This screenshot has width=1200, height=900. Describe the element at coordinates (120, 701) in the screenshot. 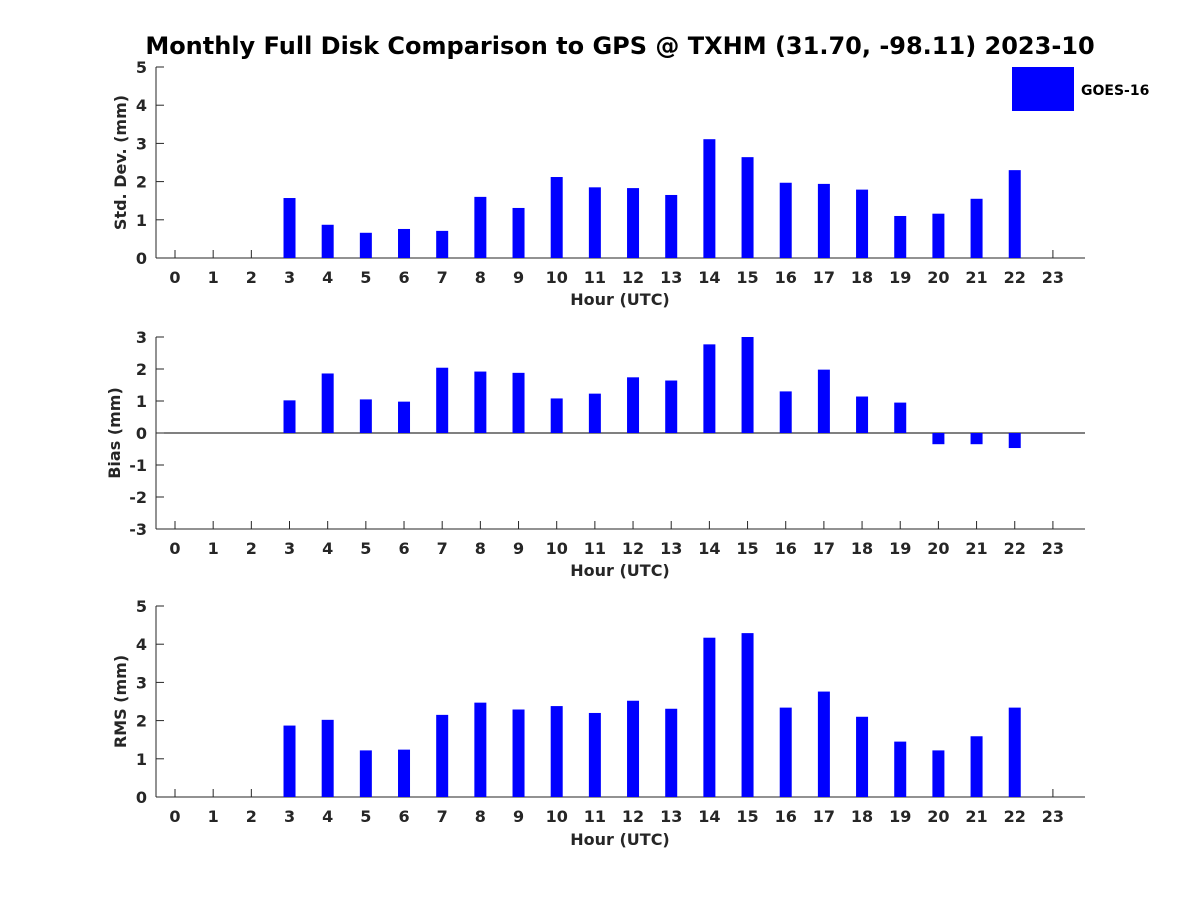

I see `y-axis-label: RMS (mm)` at that location.